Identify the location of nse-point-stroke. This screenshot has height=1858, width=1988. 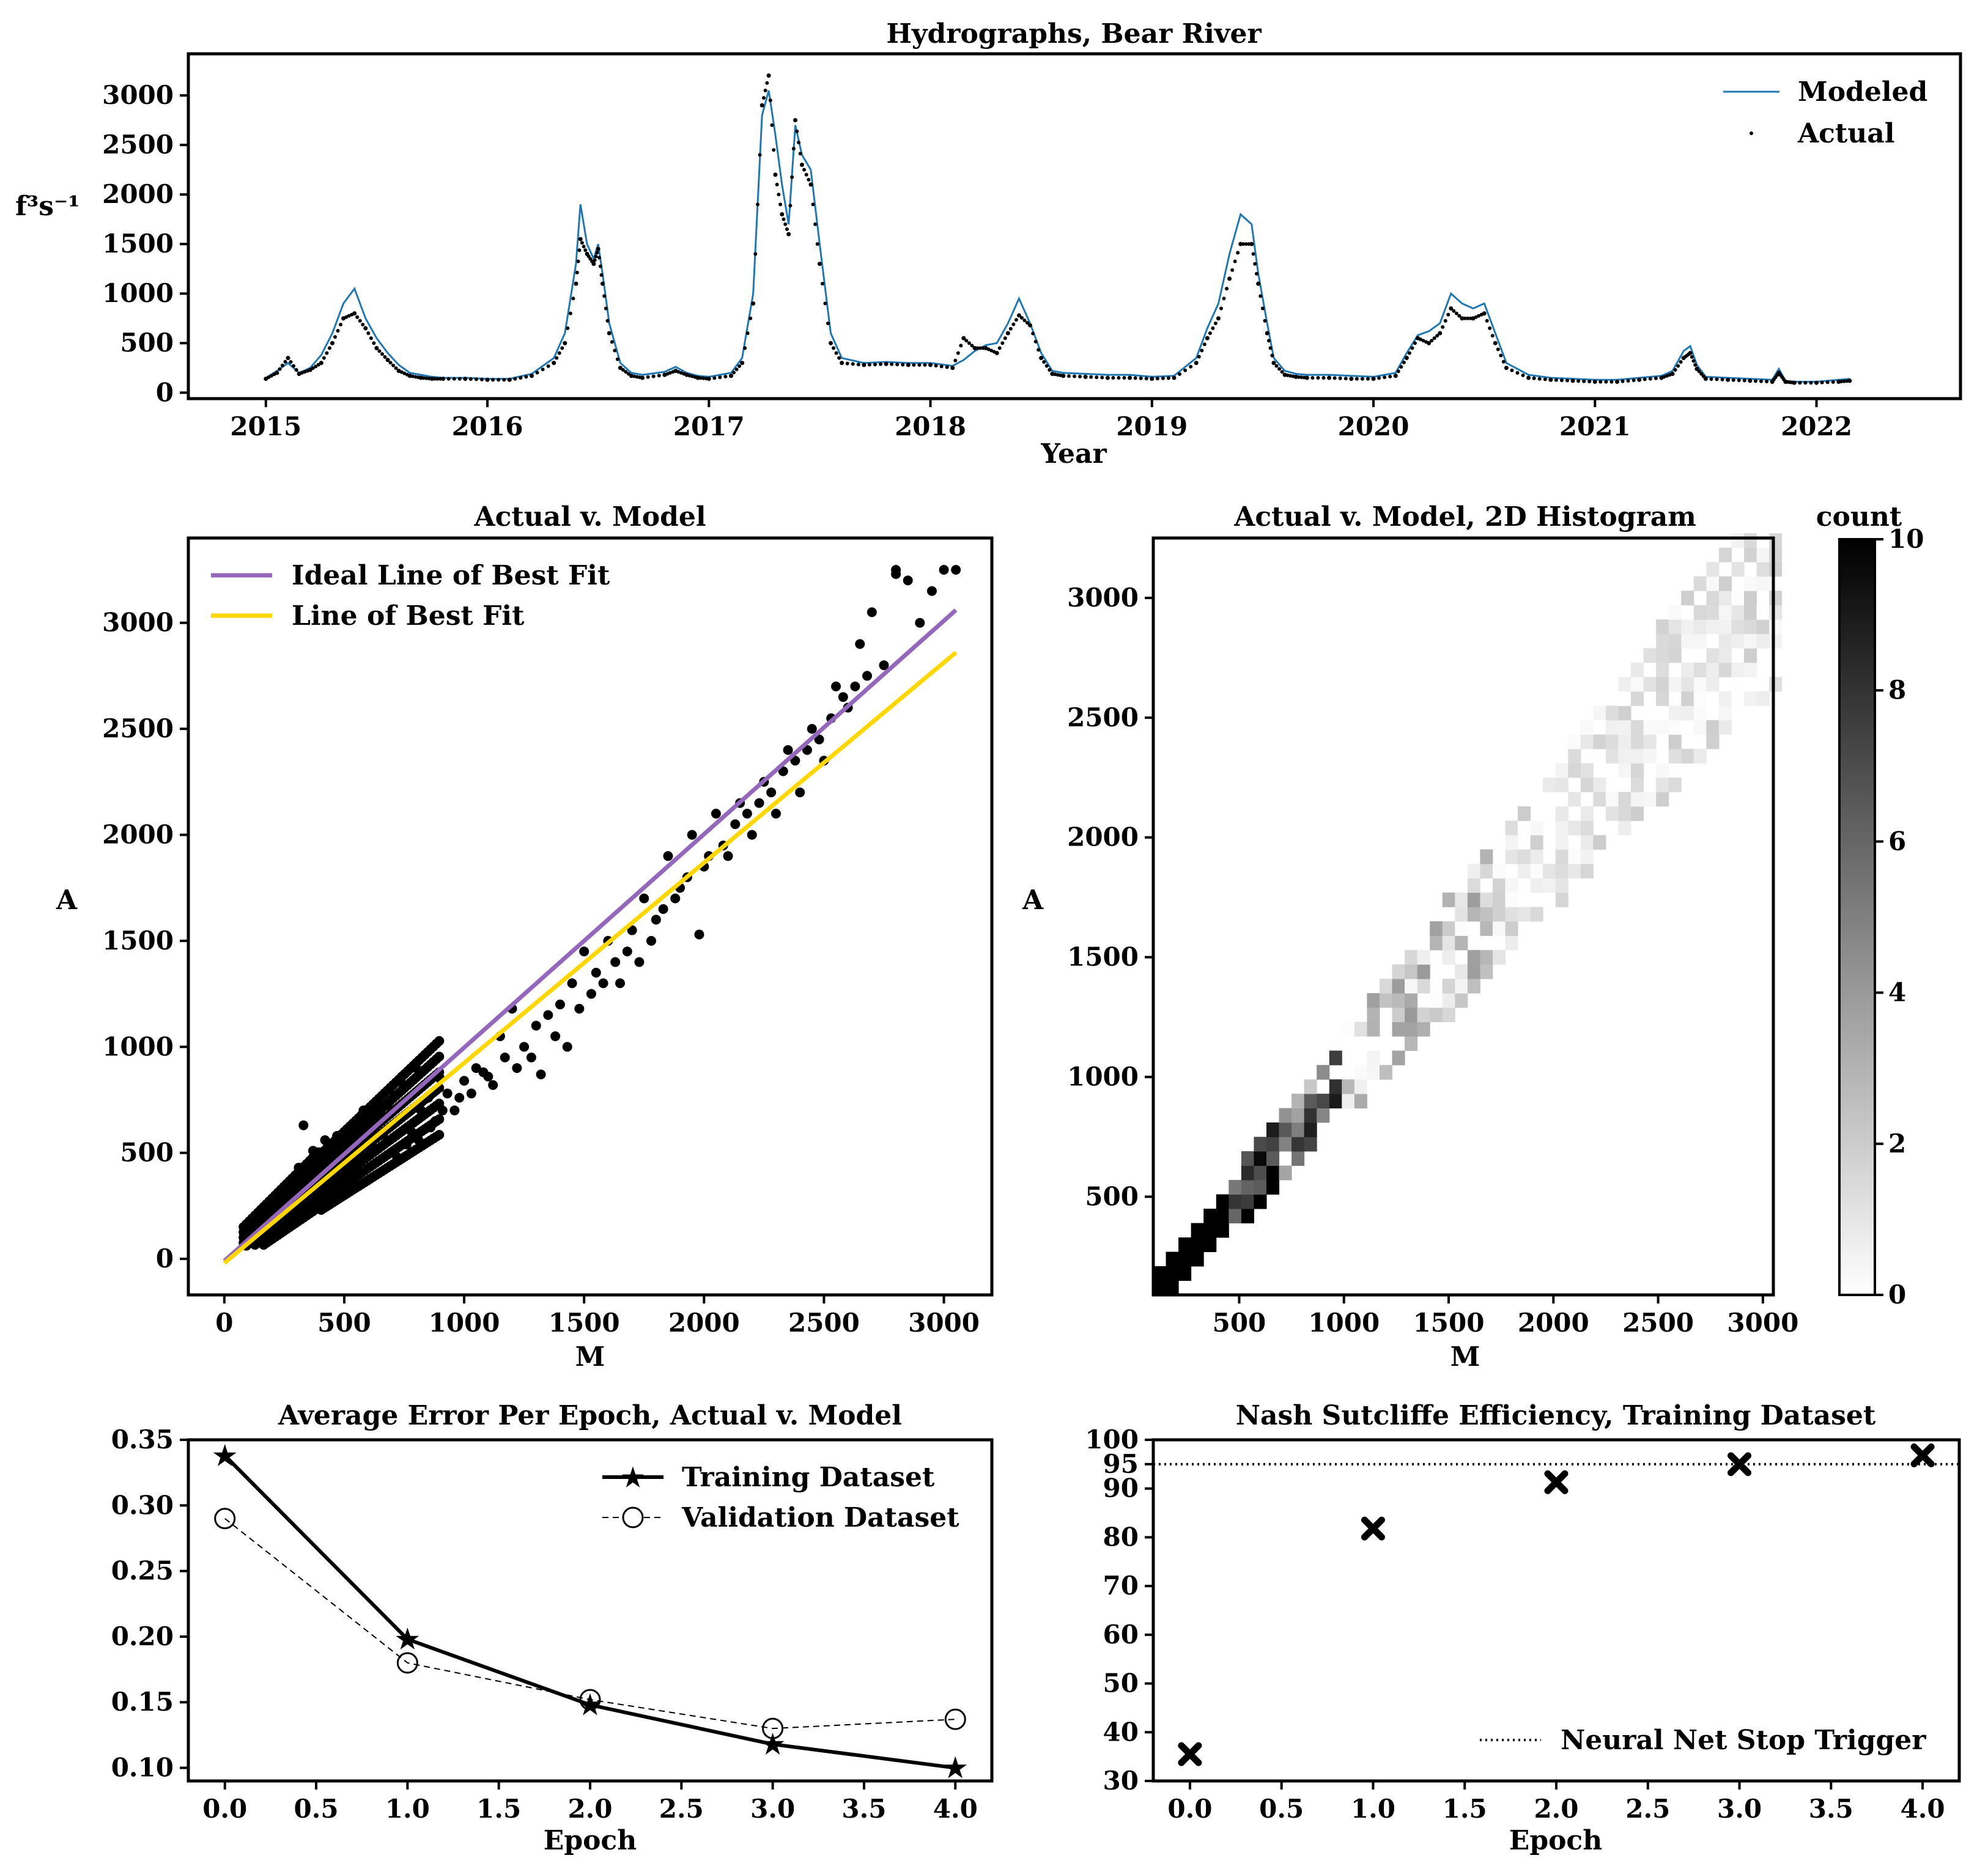
(1190, 1754).